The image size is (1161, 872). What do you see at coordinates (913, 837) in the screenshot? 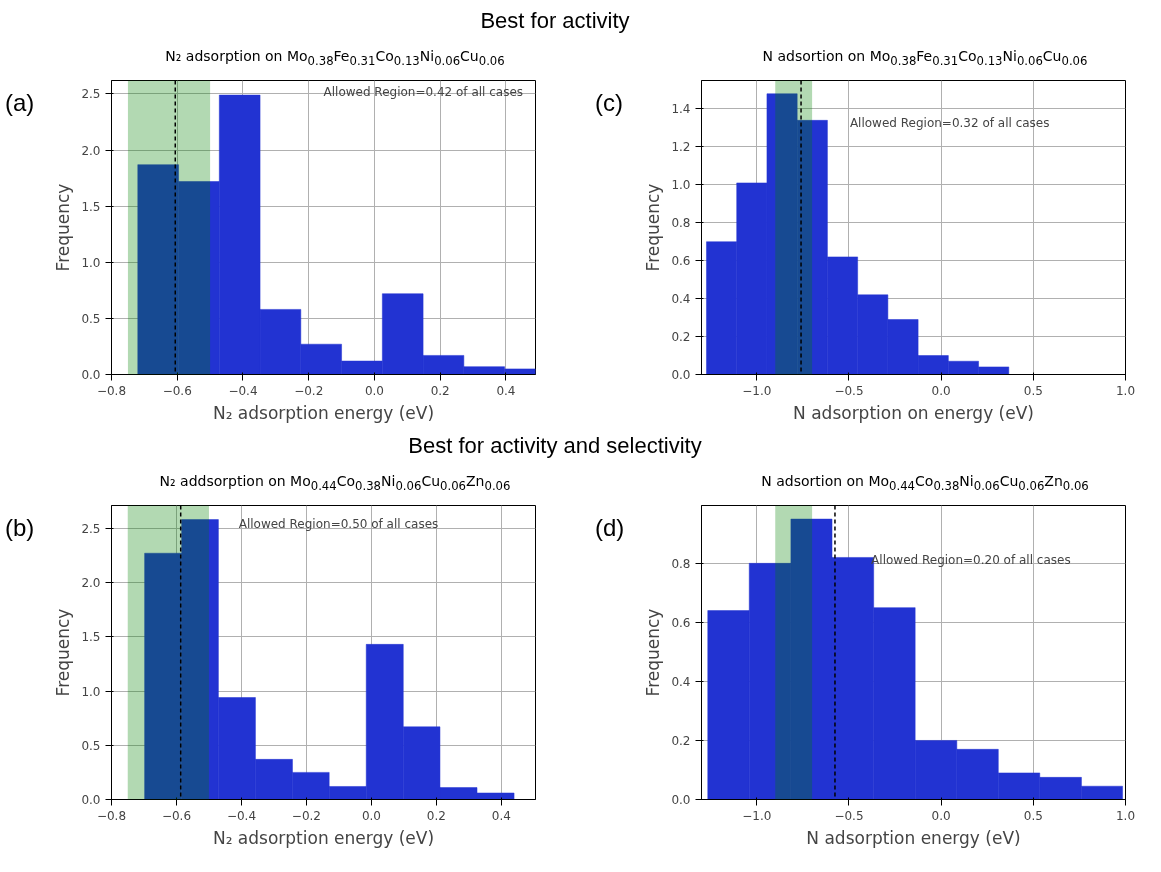
I see `x-axis-title: N adsorption energy (eV)` at bounding box center [913, 837].